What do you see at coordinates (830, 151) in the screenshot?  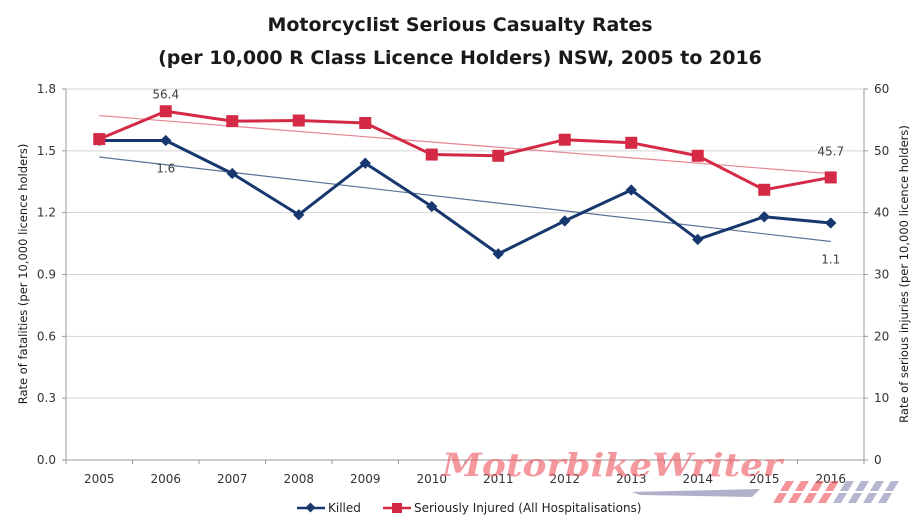 I see `data-label: 45.7` at bounding box center [830, 151].